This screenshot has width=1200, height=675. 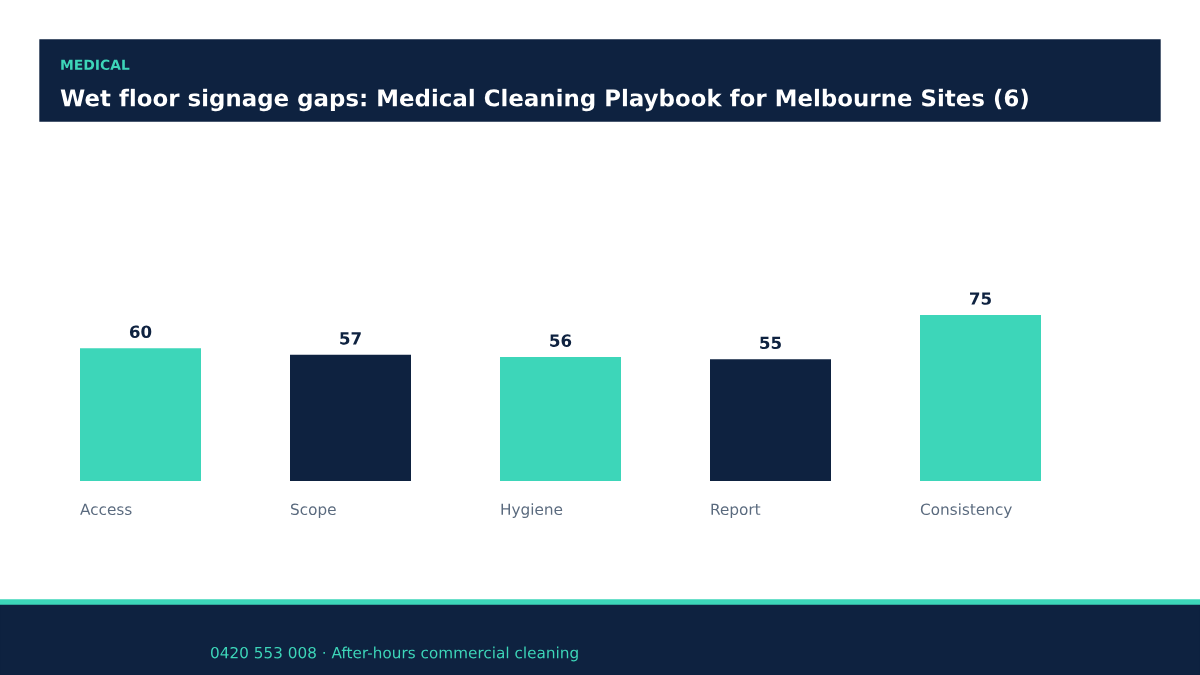 I want to click on x-tick-label: Consistency, so click(x=966, y=511).